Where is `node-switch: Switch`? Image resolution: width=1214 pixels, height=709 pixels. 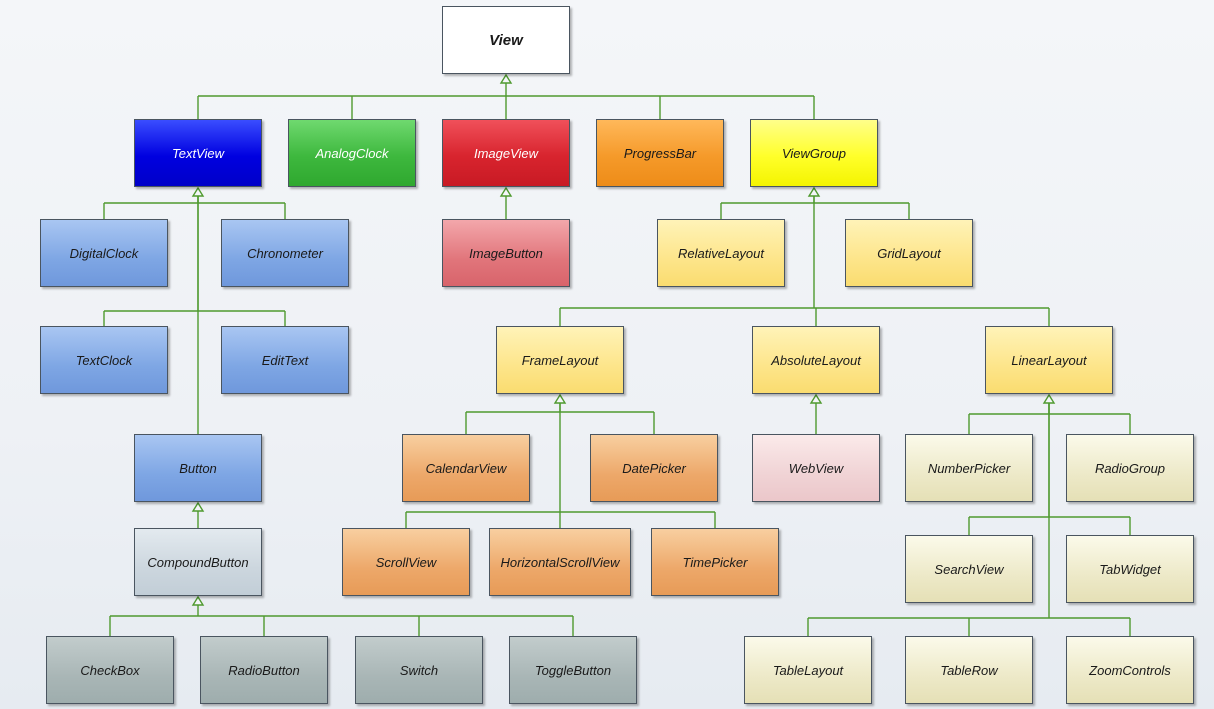 node-switch: Switch is located at coordinates (419, 670).